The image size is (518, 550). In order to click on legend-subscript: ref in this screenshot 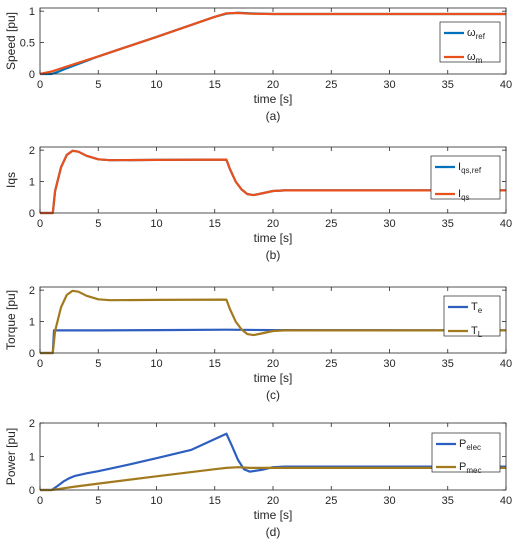, I will do `click(481, 36)`.